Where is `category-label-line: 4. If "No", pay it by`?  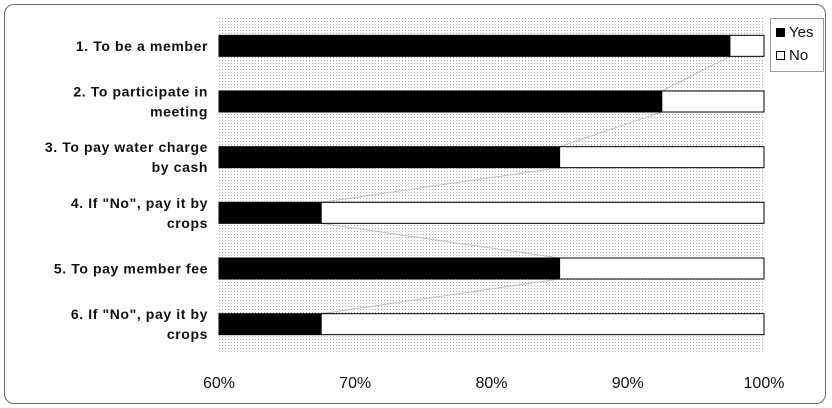
category-label-line: 4. If "No", pay it by is located at coordinates (139, 203).